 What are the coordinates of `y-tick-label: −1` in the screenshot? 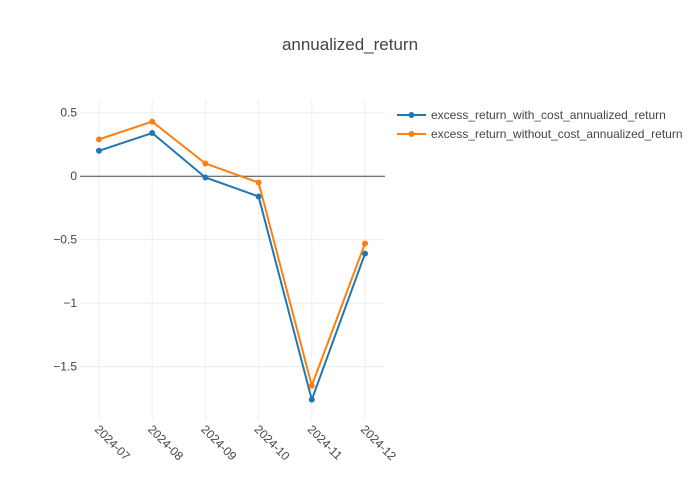 It's located at (70, 303).